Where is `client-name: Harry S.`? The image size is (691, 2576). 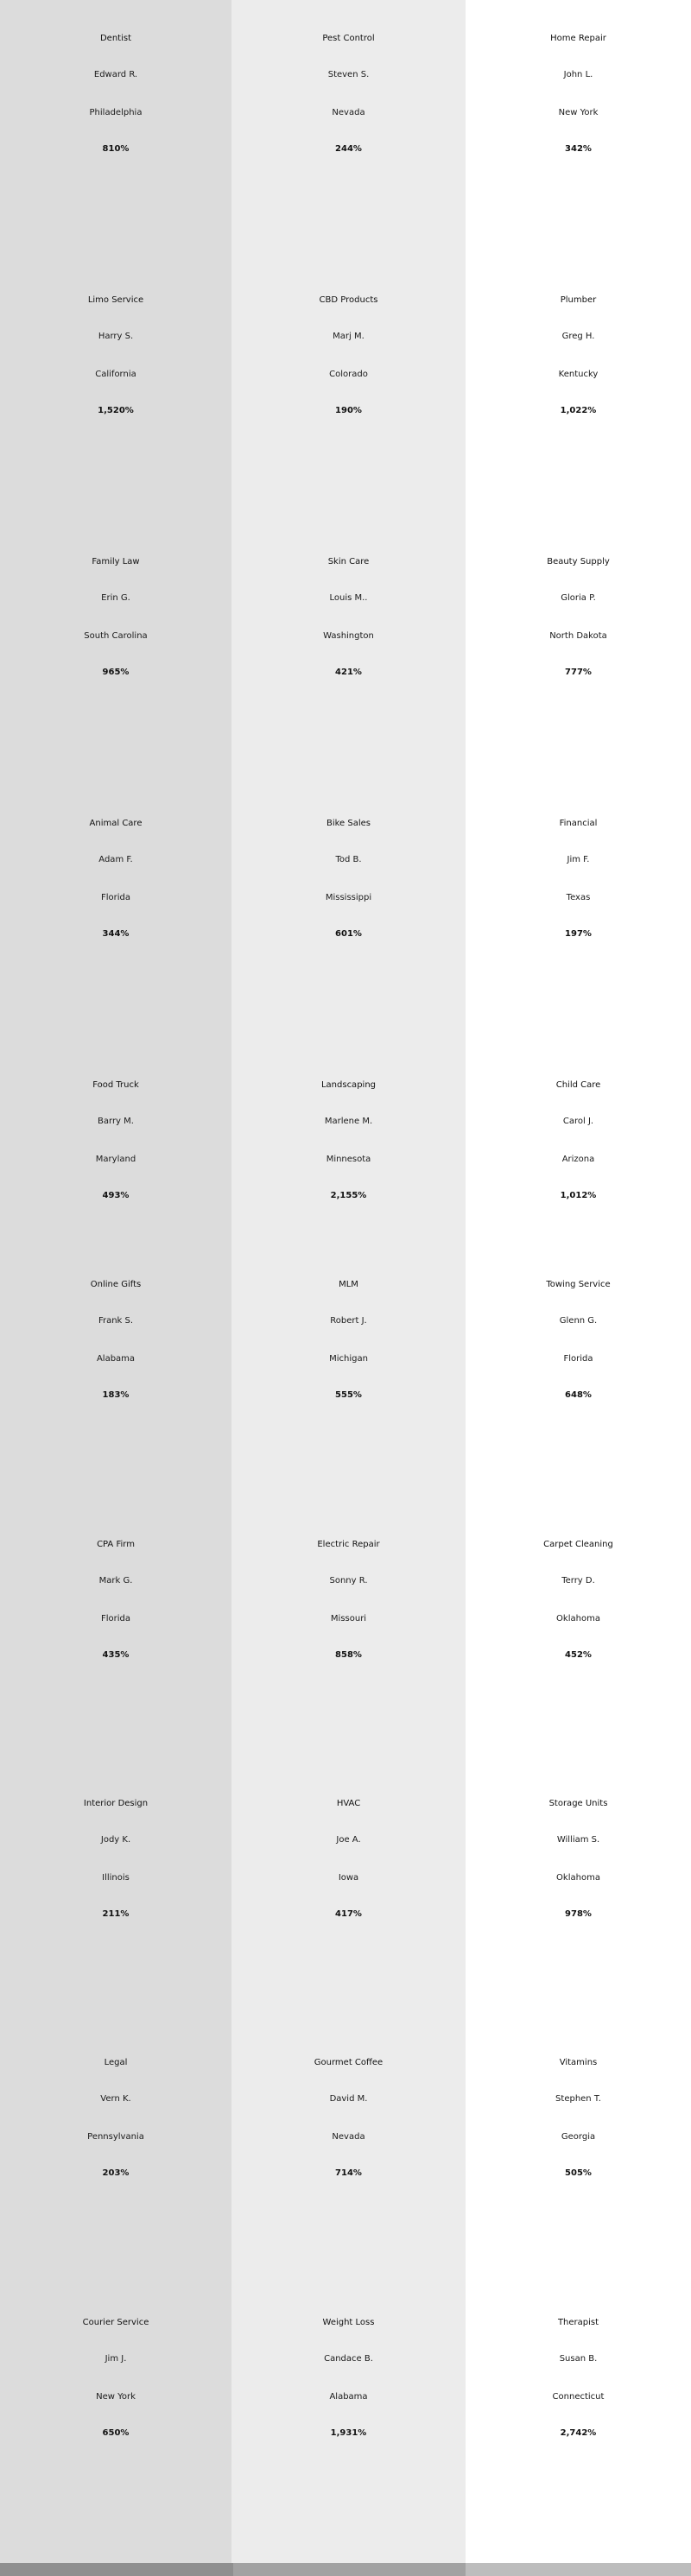
client-name: Harry S. is located at coordinates (116, 336).